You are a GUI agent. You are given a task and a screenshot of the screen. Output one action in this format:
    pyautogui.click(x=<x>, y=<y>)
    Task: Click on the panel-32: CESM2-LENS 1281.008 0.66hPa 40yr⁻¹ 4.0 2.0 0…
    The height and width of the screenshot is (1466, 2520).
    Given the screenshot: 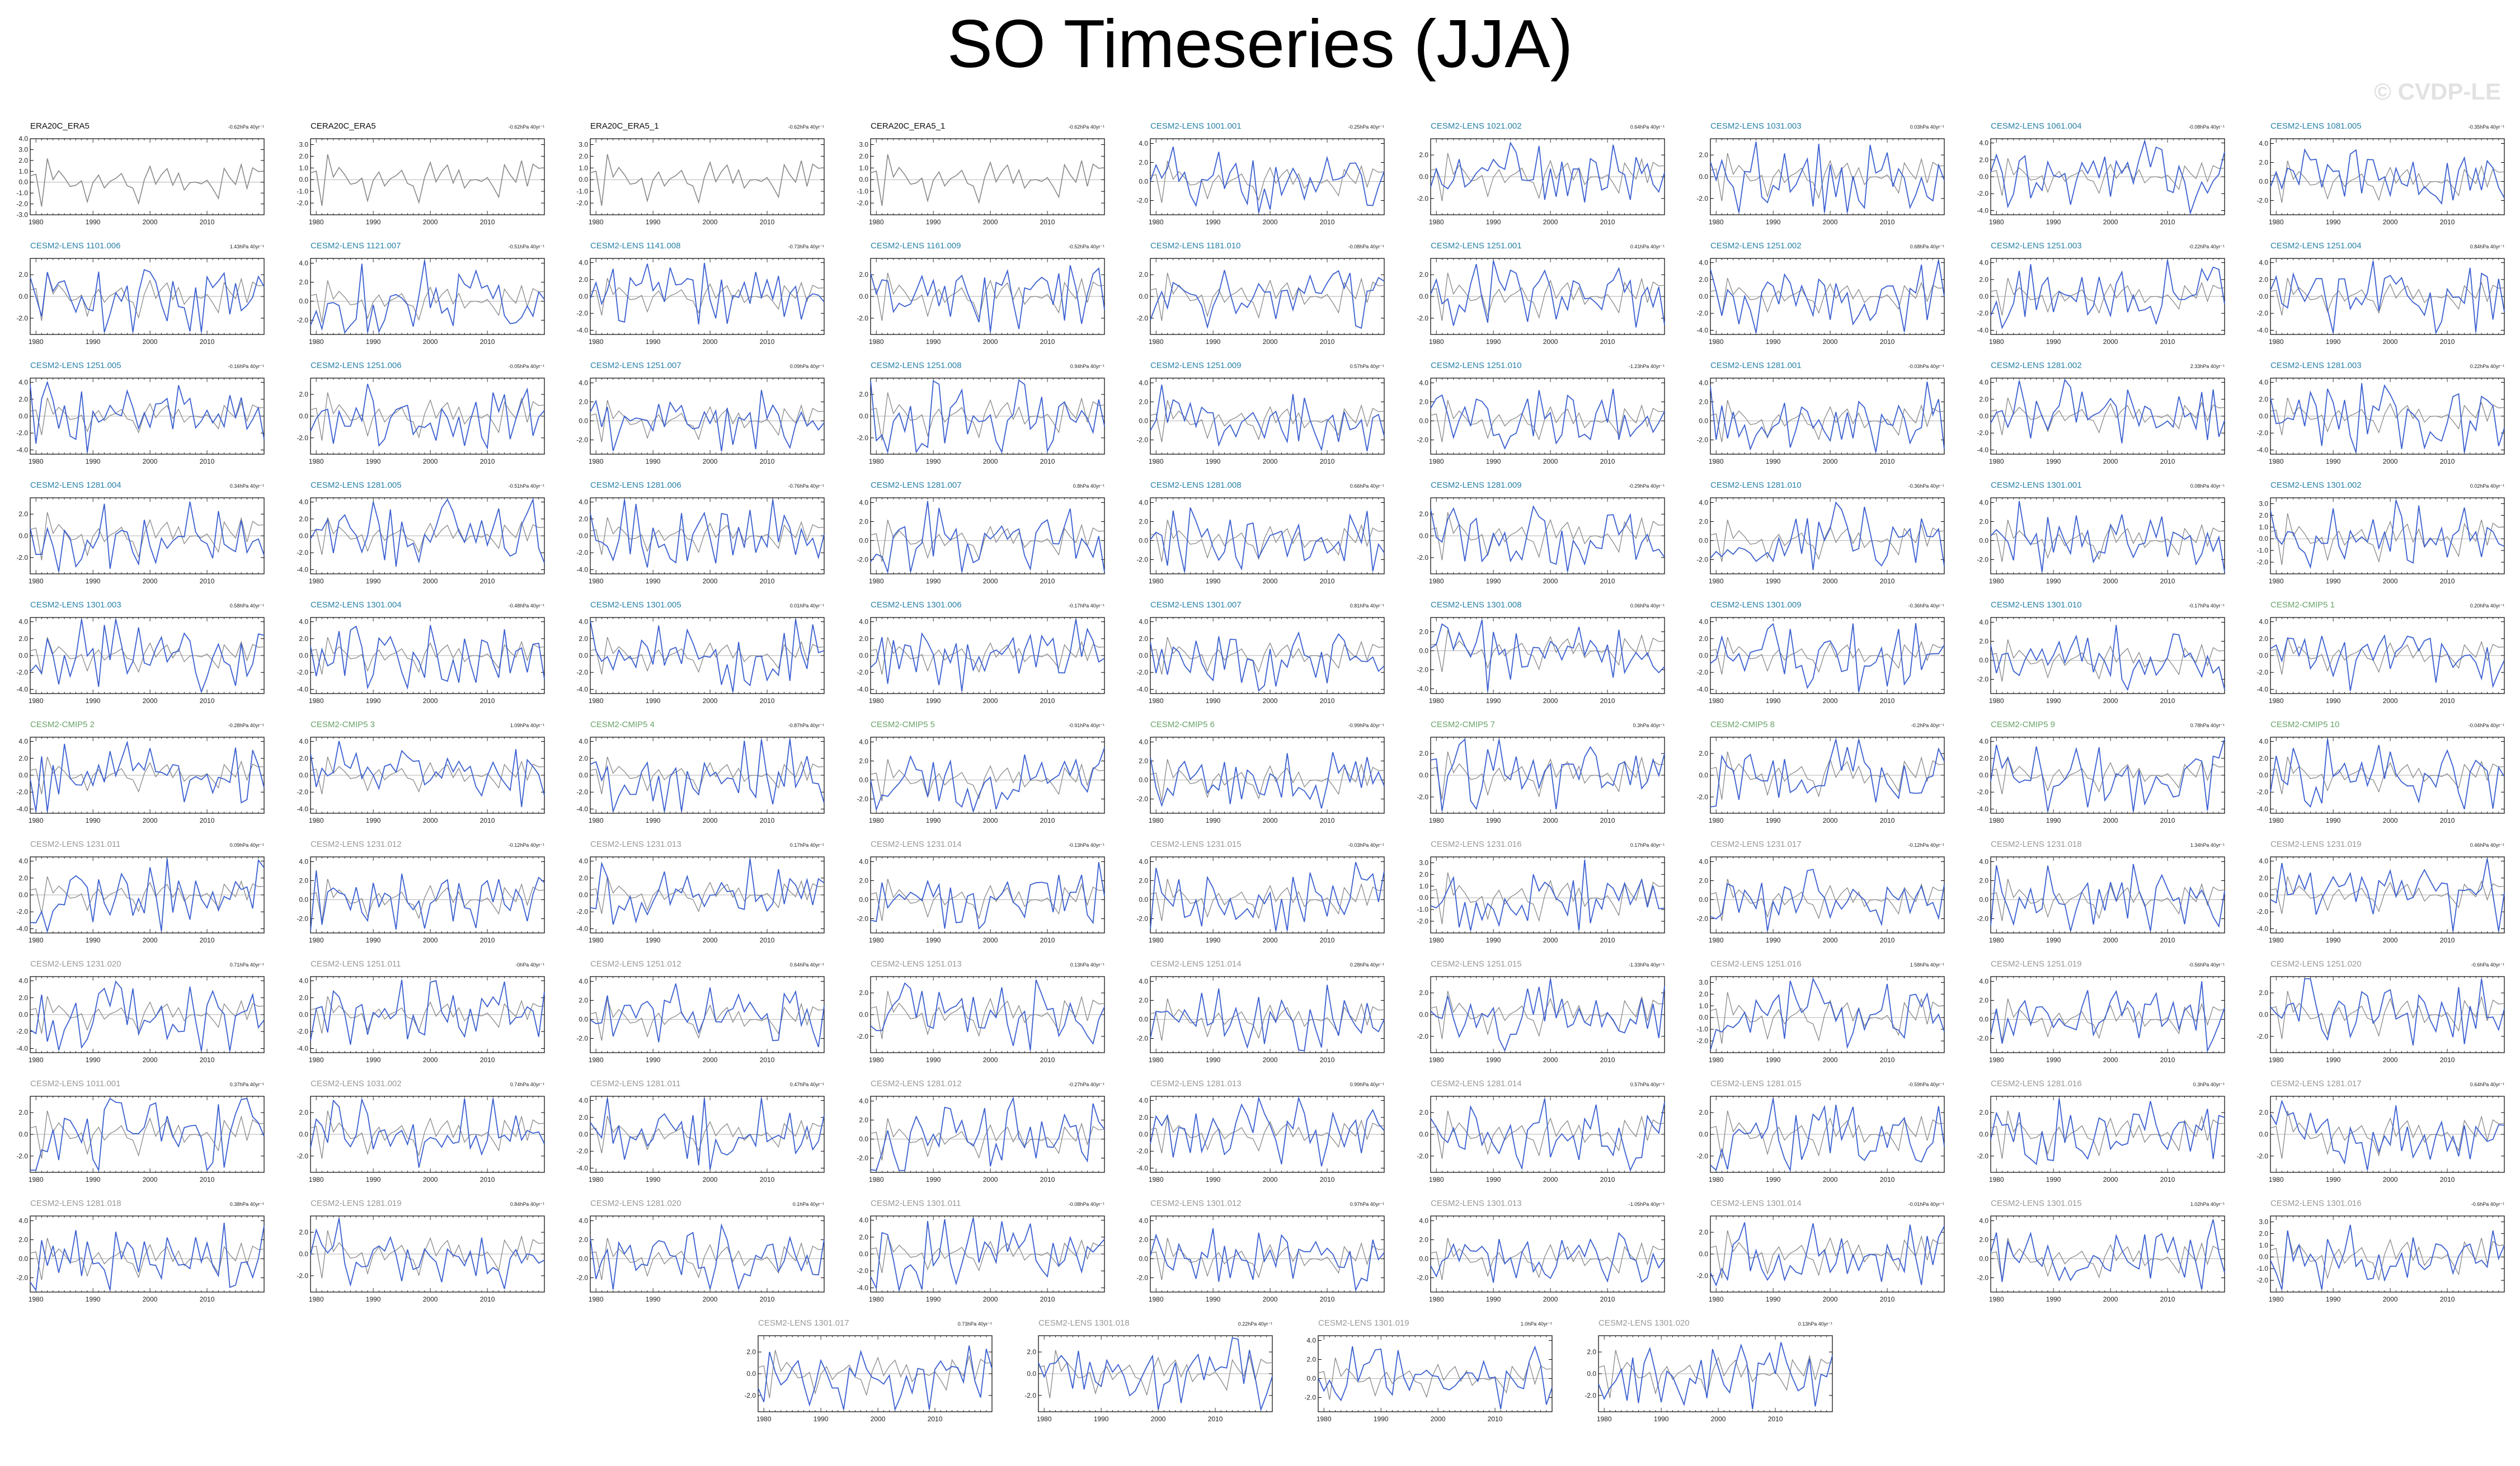 What is the action you would take?
    pyautogui.click(x=1262, y=534)
    